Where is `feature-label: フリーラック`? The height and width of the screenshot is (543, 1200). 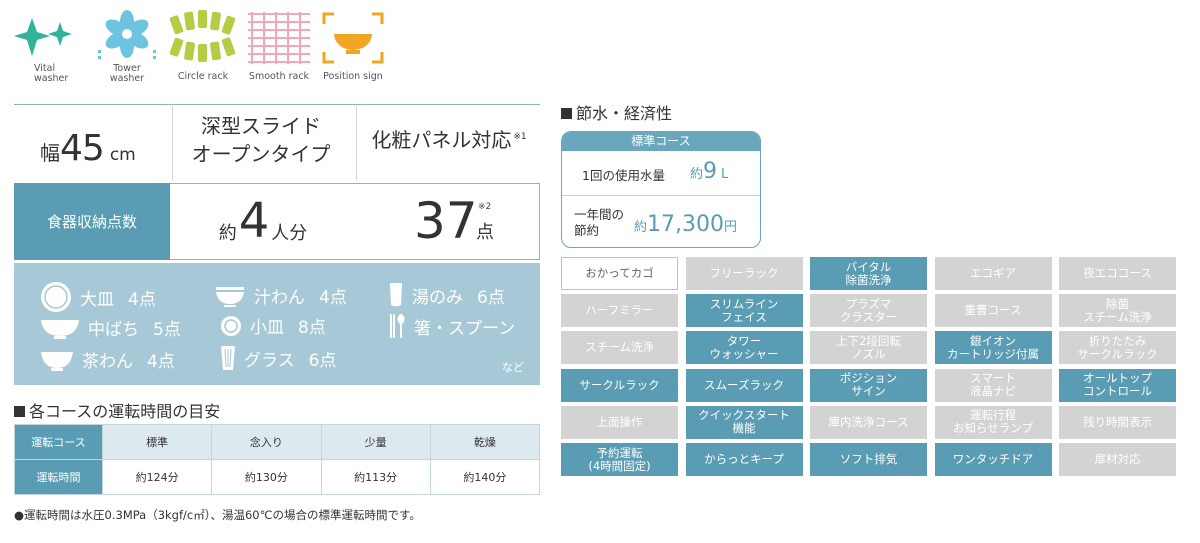 feature-label: フリーラック is located at coordinates (744, 273).